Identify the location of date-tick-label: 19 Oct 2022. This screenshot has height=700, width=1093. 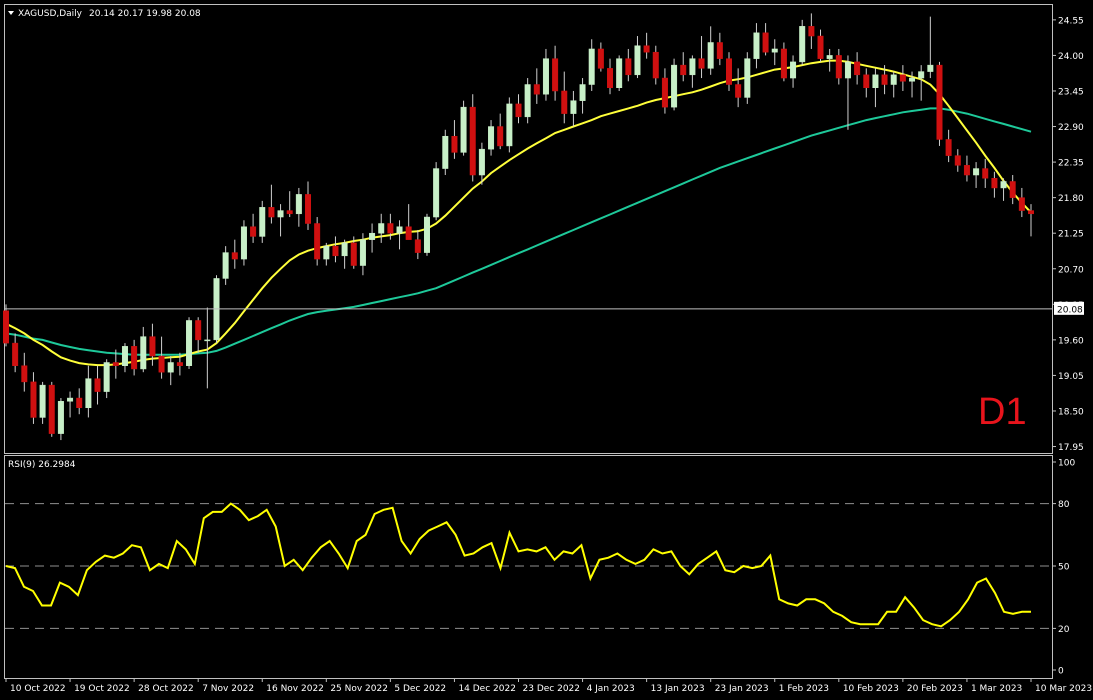
(102, 689).